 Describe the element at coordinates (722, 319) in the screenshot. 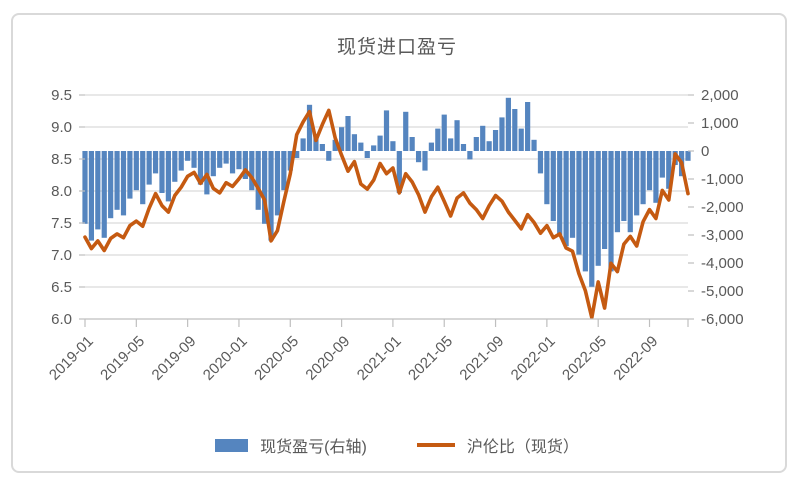

I see `y-right-tick-label: -6,000` at that location.